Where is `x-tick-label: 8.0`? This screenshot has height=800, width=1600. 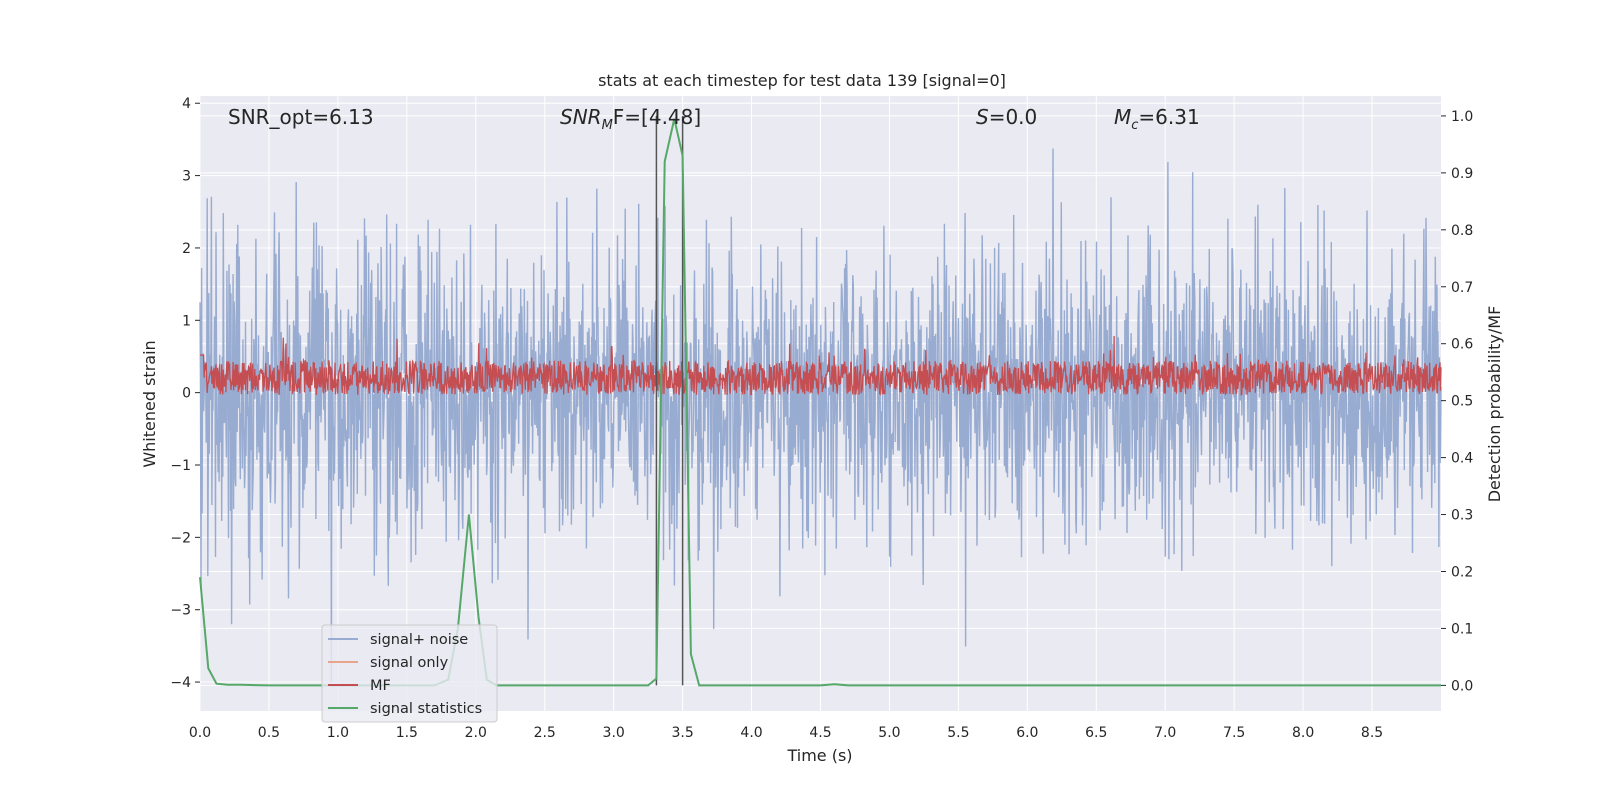
x-tick-label: 8.0 is located at coordinates (1303, 733).